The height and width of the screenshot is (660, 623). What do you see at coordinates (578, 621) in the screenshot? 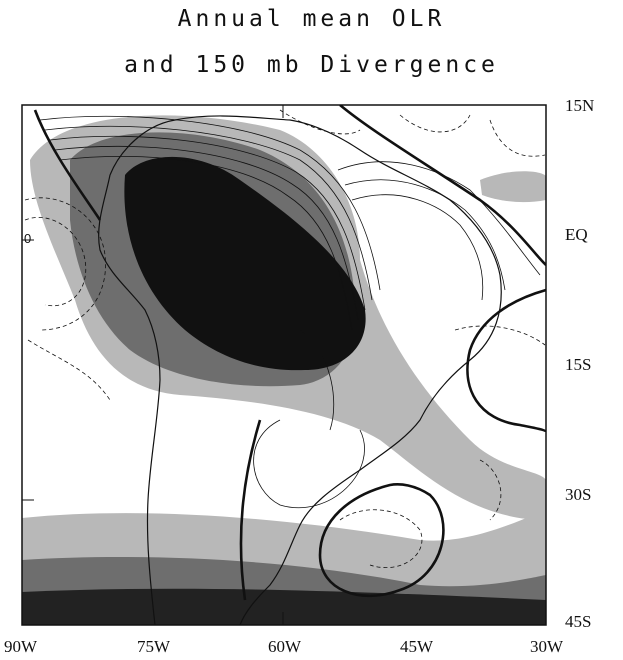
I see `lat-label-45s: 45S` at bounding box center [578, 621].